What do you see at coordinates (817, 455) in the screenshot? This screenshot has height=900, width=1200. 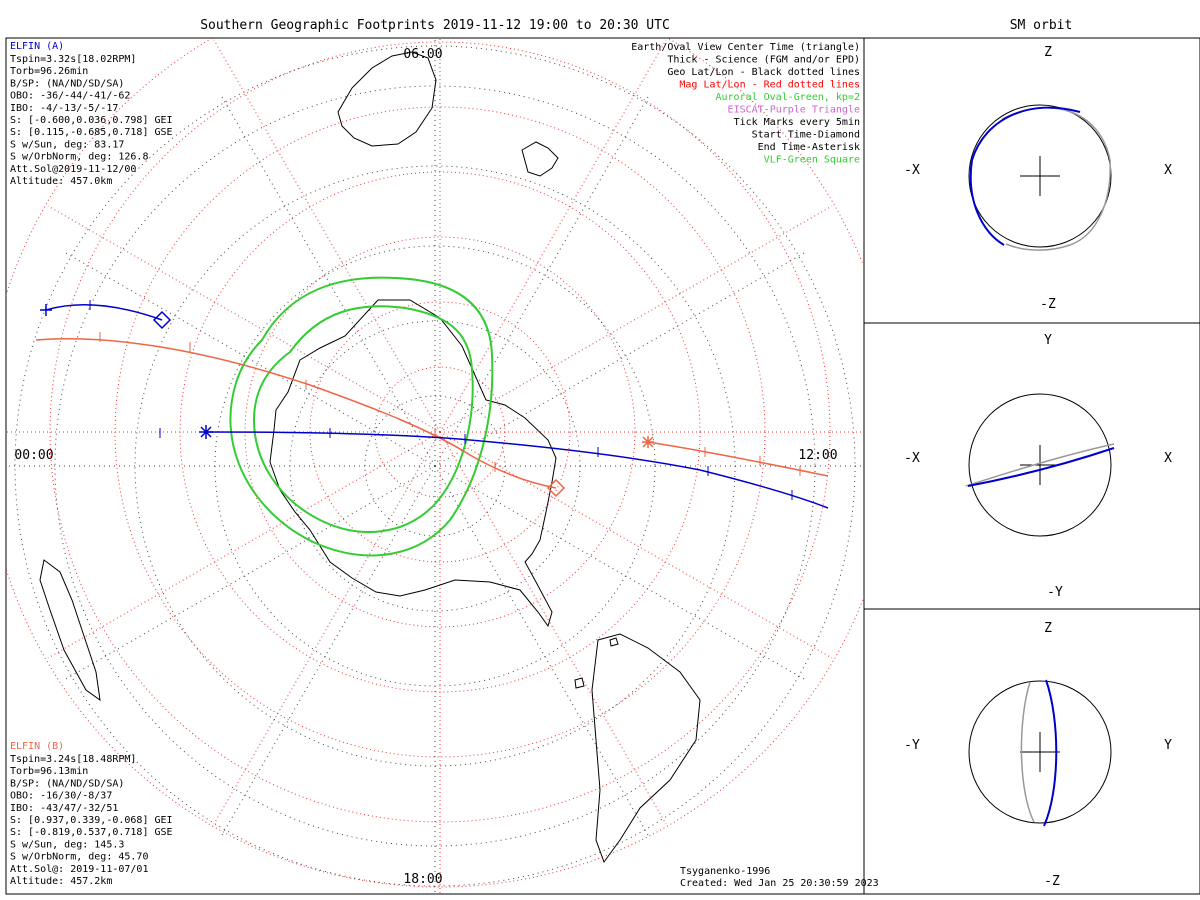 I see `time-label-right: 12:00` at bounding box center [817, 455].